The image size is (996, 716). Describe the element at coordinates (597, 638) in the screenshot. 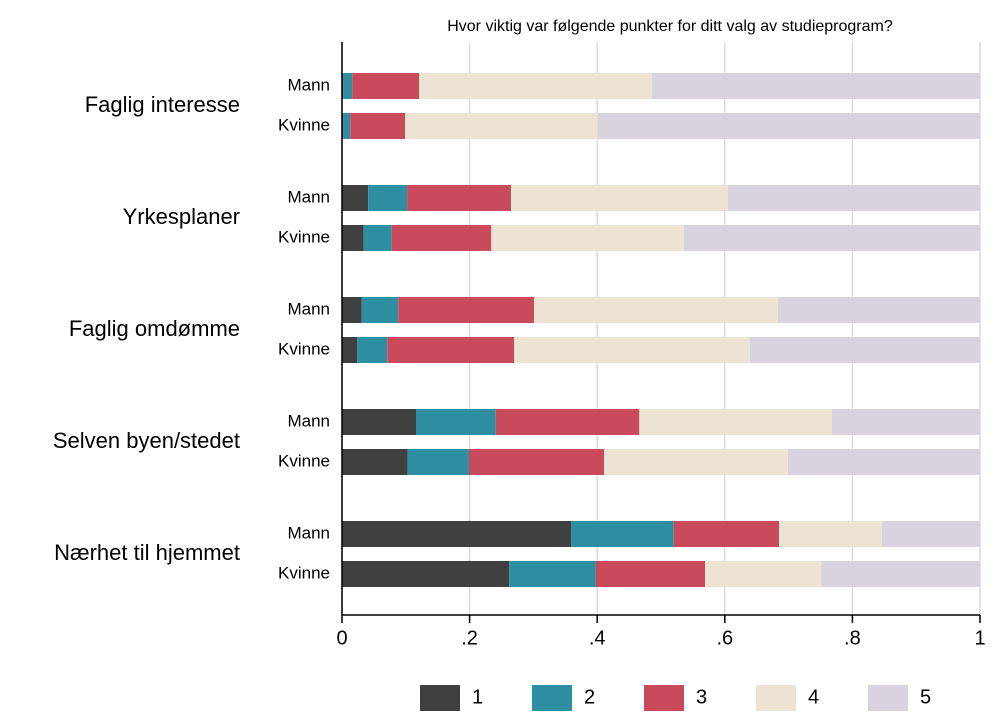

I see `x-tick-label: .4` at that location.